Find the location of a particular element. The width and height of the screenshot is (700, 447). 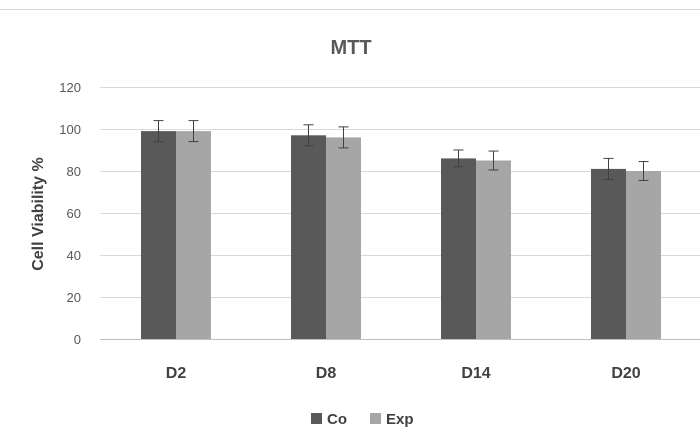

x-tick-label-d2: D2 is located at coordinates (176, 373).